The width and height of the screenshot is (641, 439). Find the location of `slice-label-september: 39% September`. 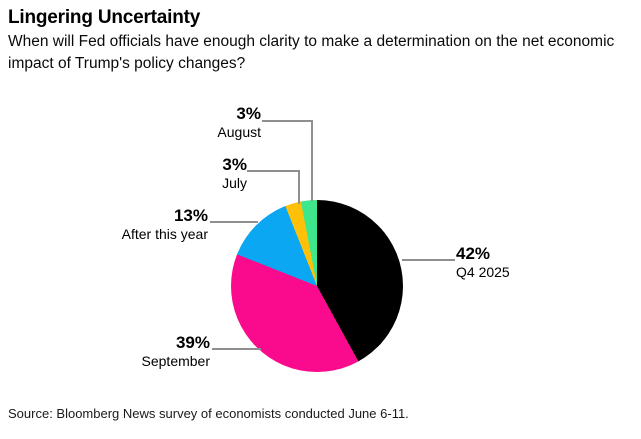

slice-label-september: 39% September is located at coordinates (176, 351).